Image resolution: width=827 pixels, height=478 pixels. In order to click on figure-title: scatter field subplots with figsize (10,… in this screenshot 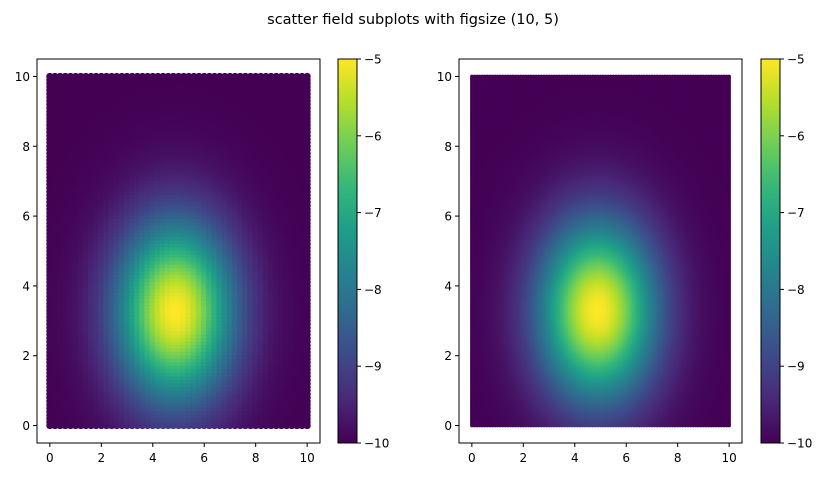, I will do `click(413, 20)`.